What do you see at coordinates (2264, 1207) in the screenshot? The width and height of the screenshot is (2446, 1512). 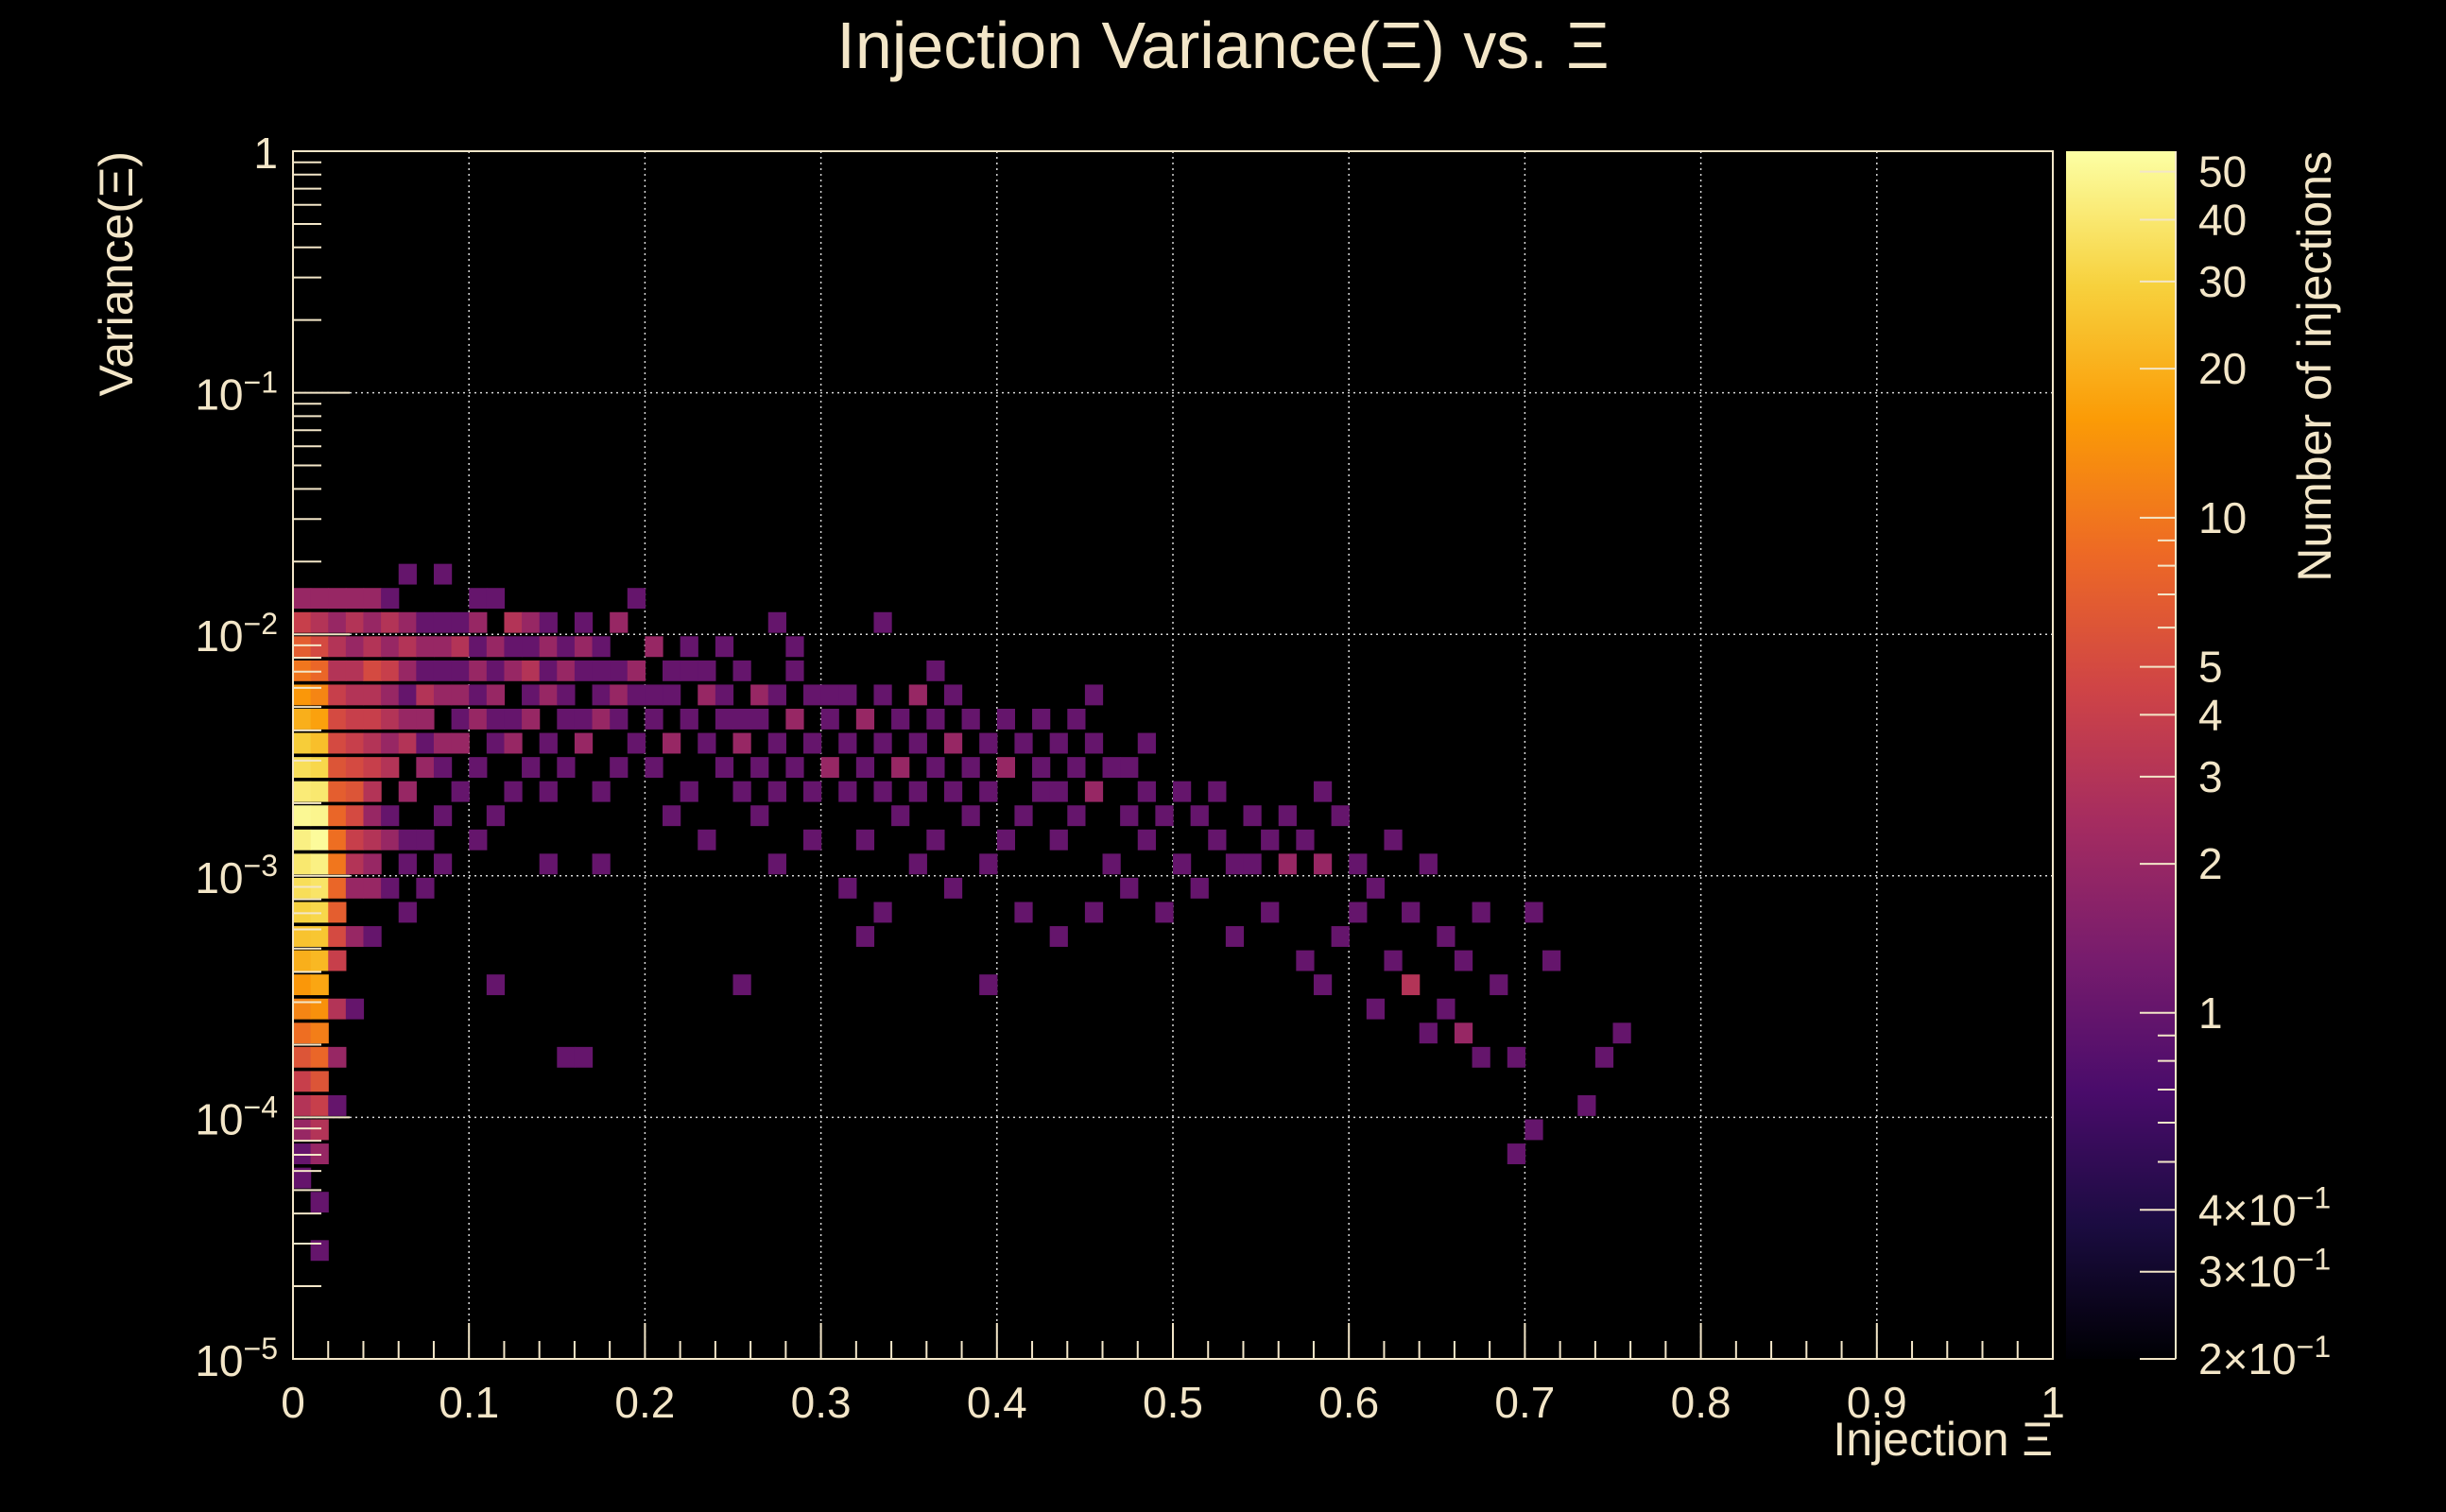 I see `colorbar-tick-label: 4×10⁻¹` at bounding box center [2264, 1207].